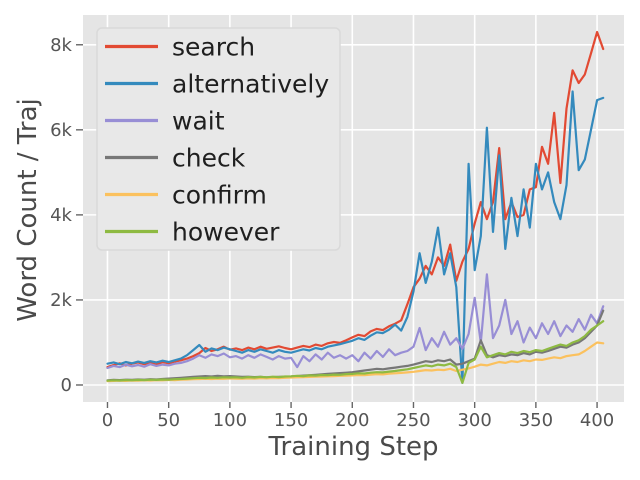 This screenshot has height=480, width=640. What do you see at coordinates (230, 420) in the screenshot?
I see `x-tick-label: 100` at bounding box center [230, 420].